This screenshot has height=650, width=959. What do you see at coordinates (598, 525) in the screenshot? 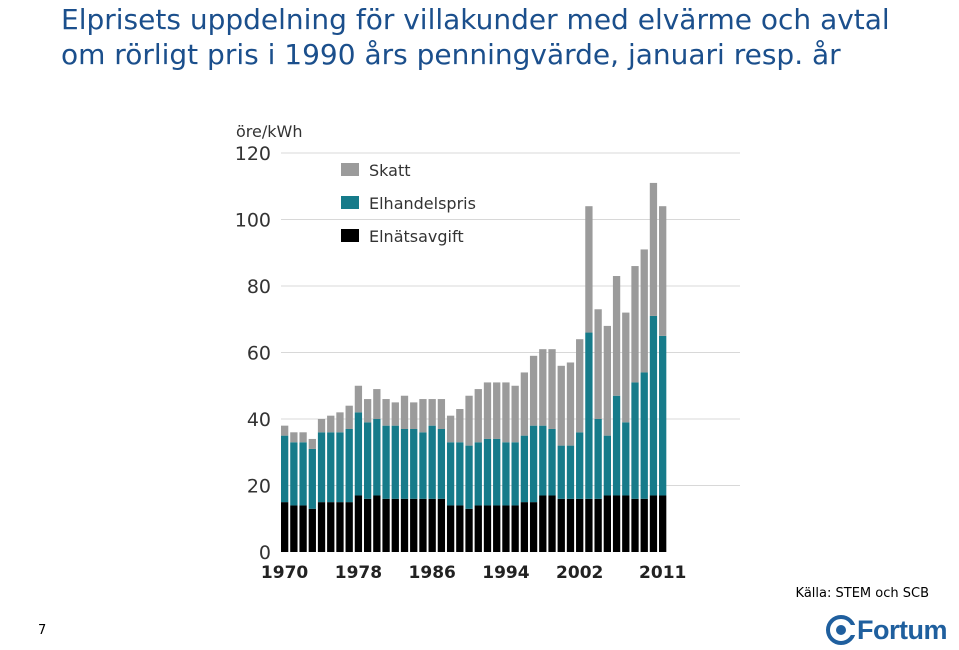
I see `bar-segment-elnätsavgift-2004` at bounding box center [598, 525].